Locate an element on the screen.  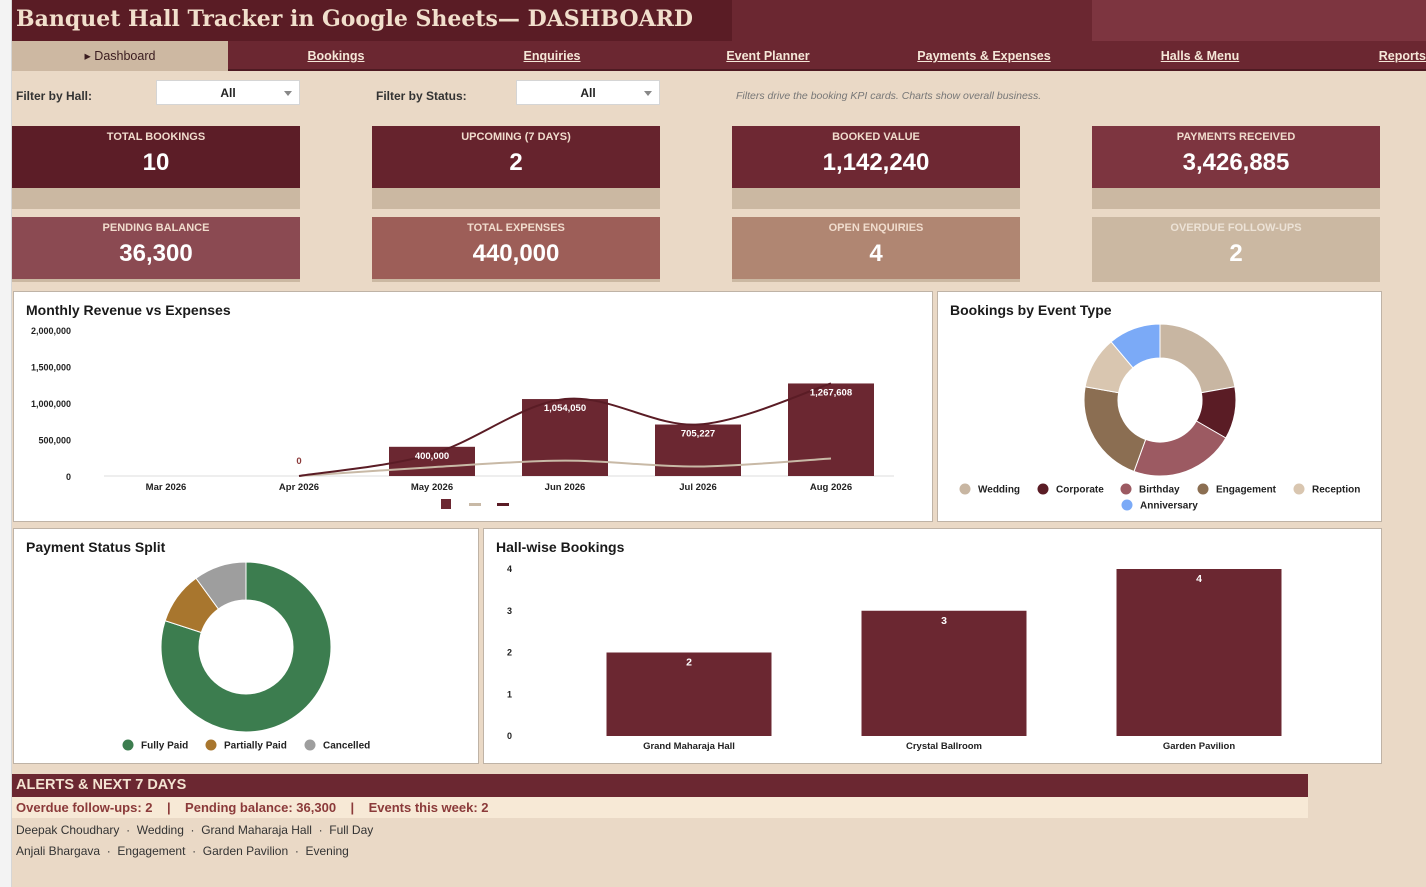
tab-enquiries: Enquiries is located at coordinates (552, 56).